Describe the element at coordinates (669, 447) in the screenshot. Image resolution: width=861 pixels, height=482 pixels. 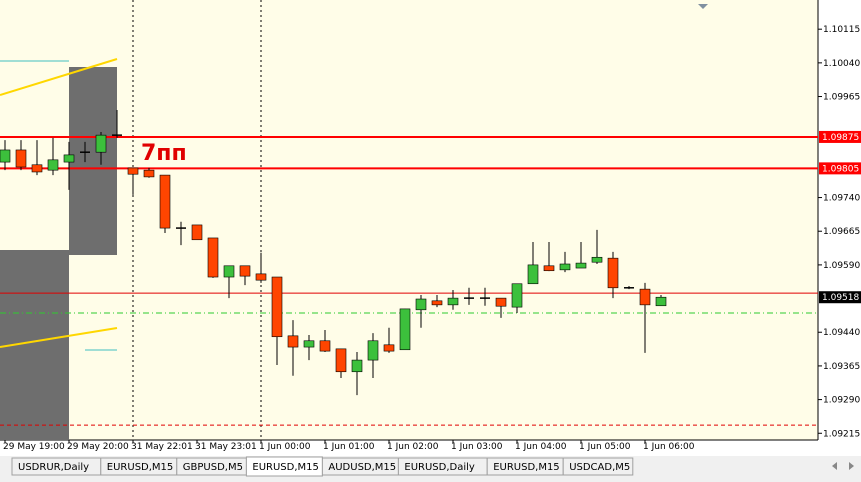
I see `x-tick-label: 1 Jun 06:00` at that location.